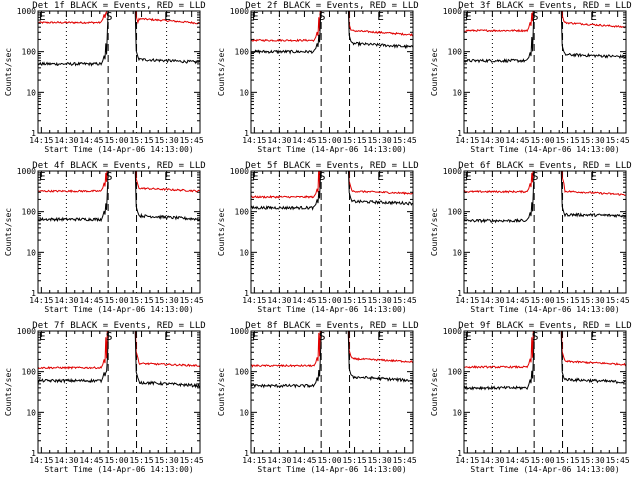  I want to click on panel-title: Det 8f BLACK = Events, RED = LLD, so click(331, 326).